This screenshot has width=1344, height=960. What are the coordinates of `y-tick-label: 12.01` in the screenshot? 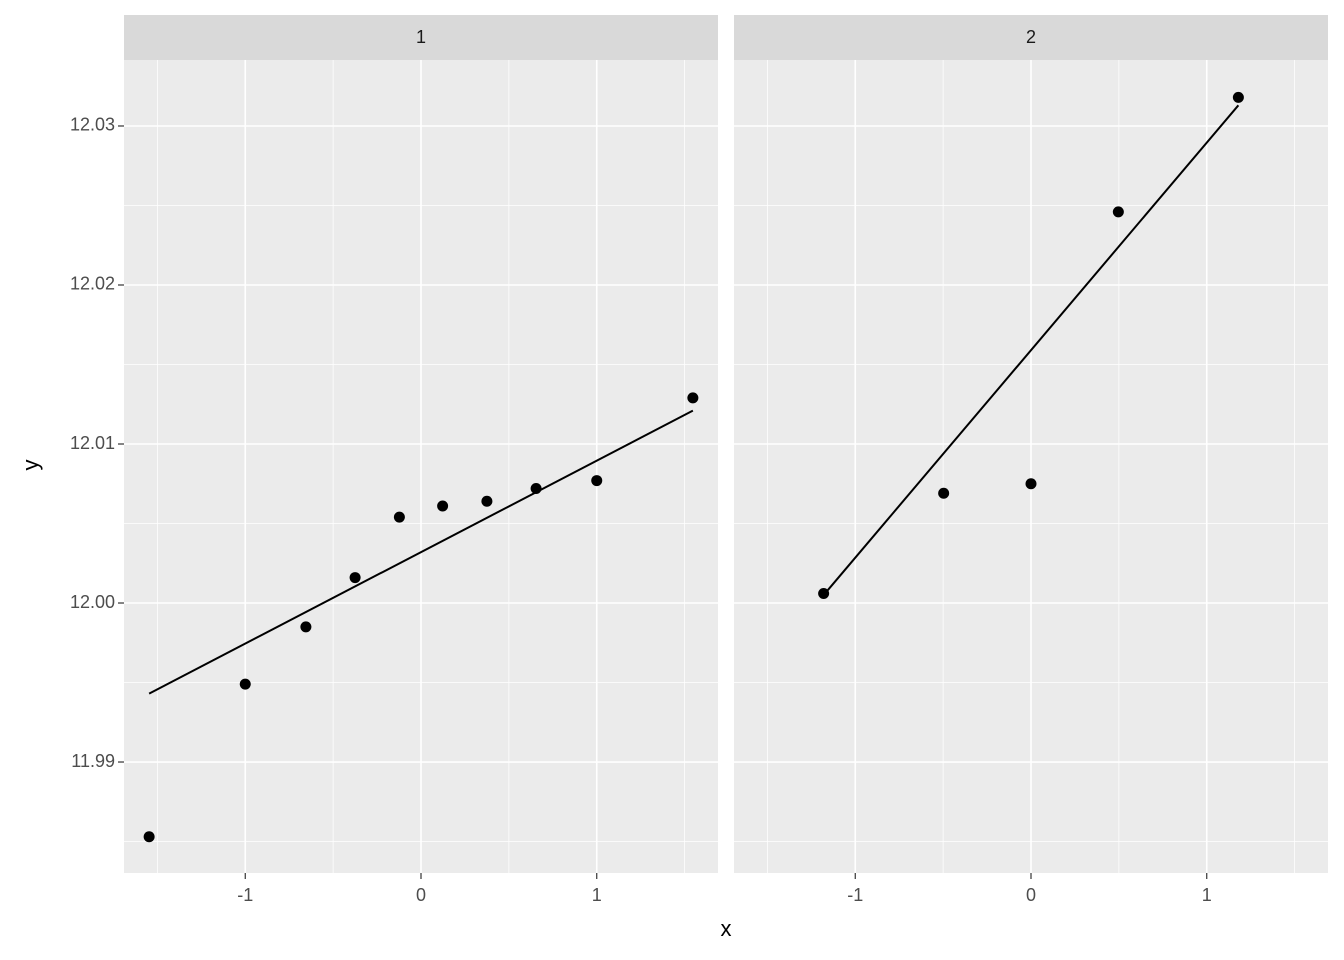 It's located at (92, 443).